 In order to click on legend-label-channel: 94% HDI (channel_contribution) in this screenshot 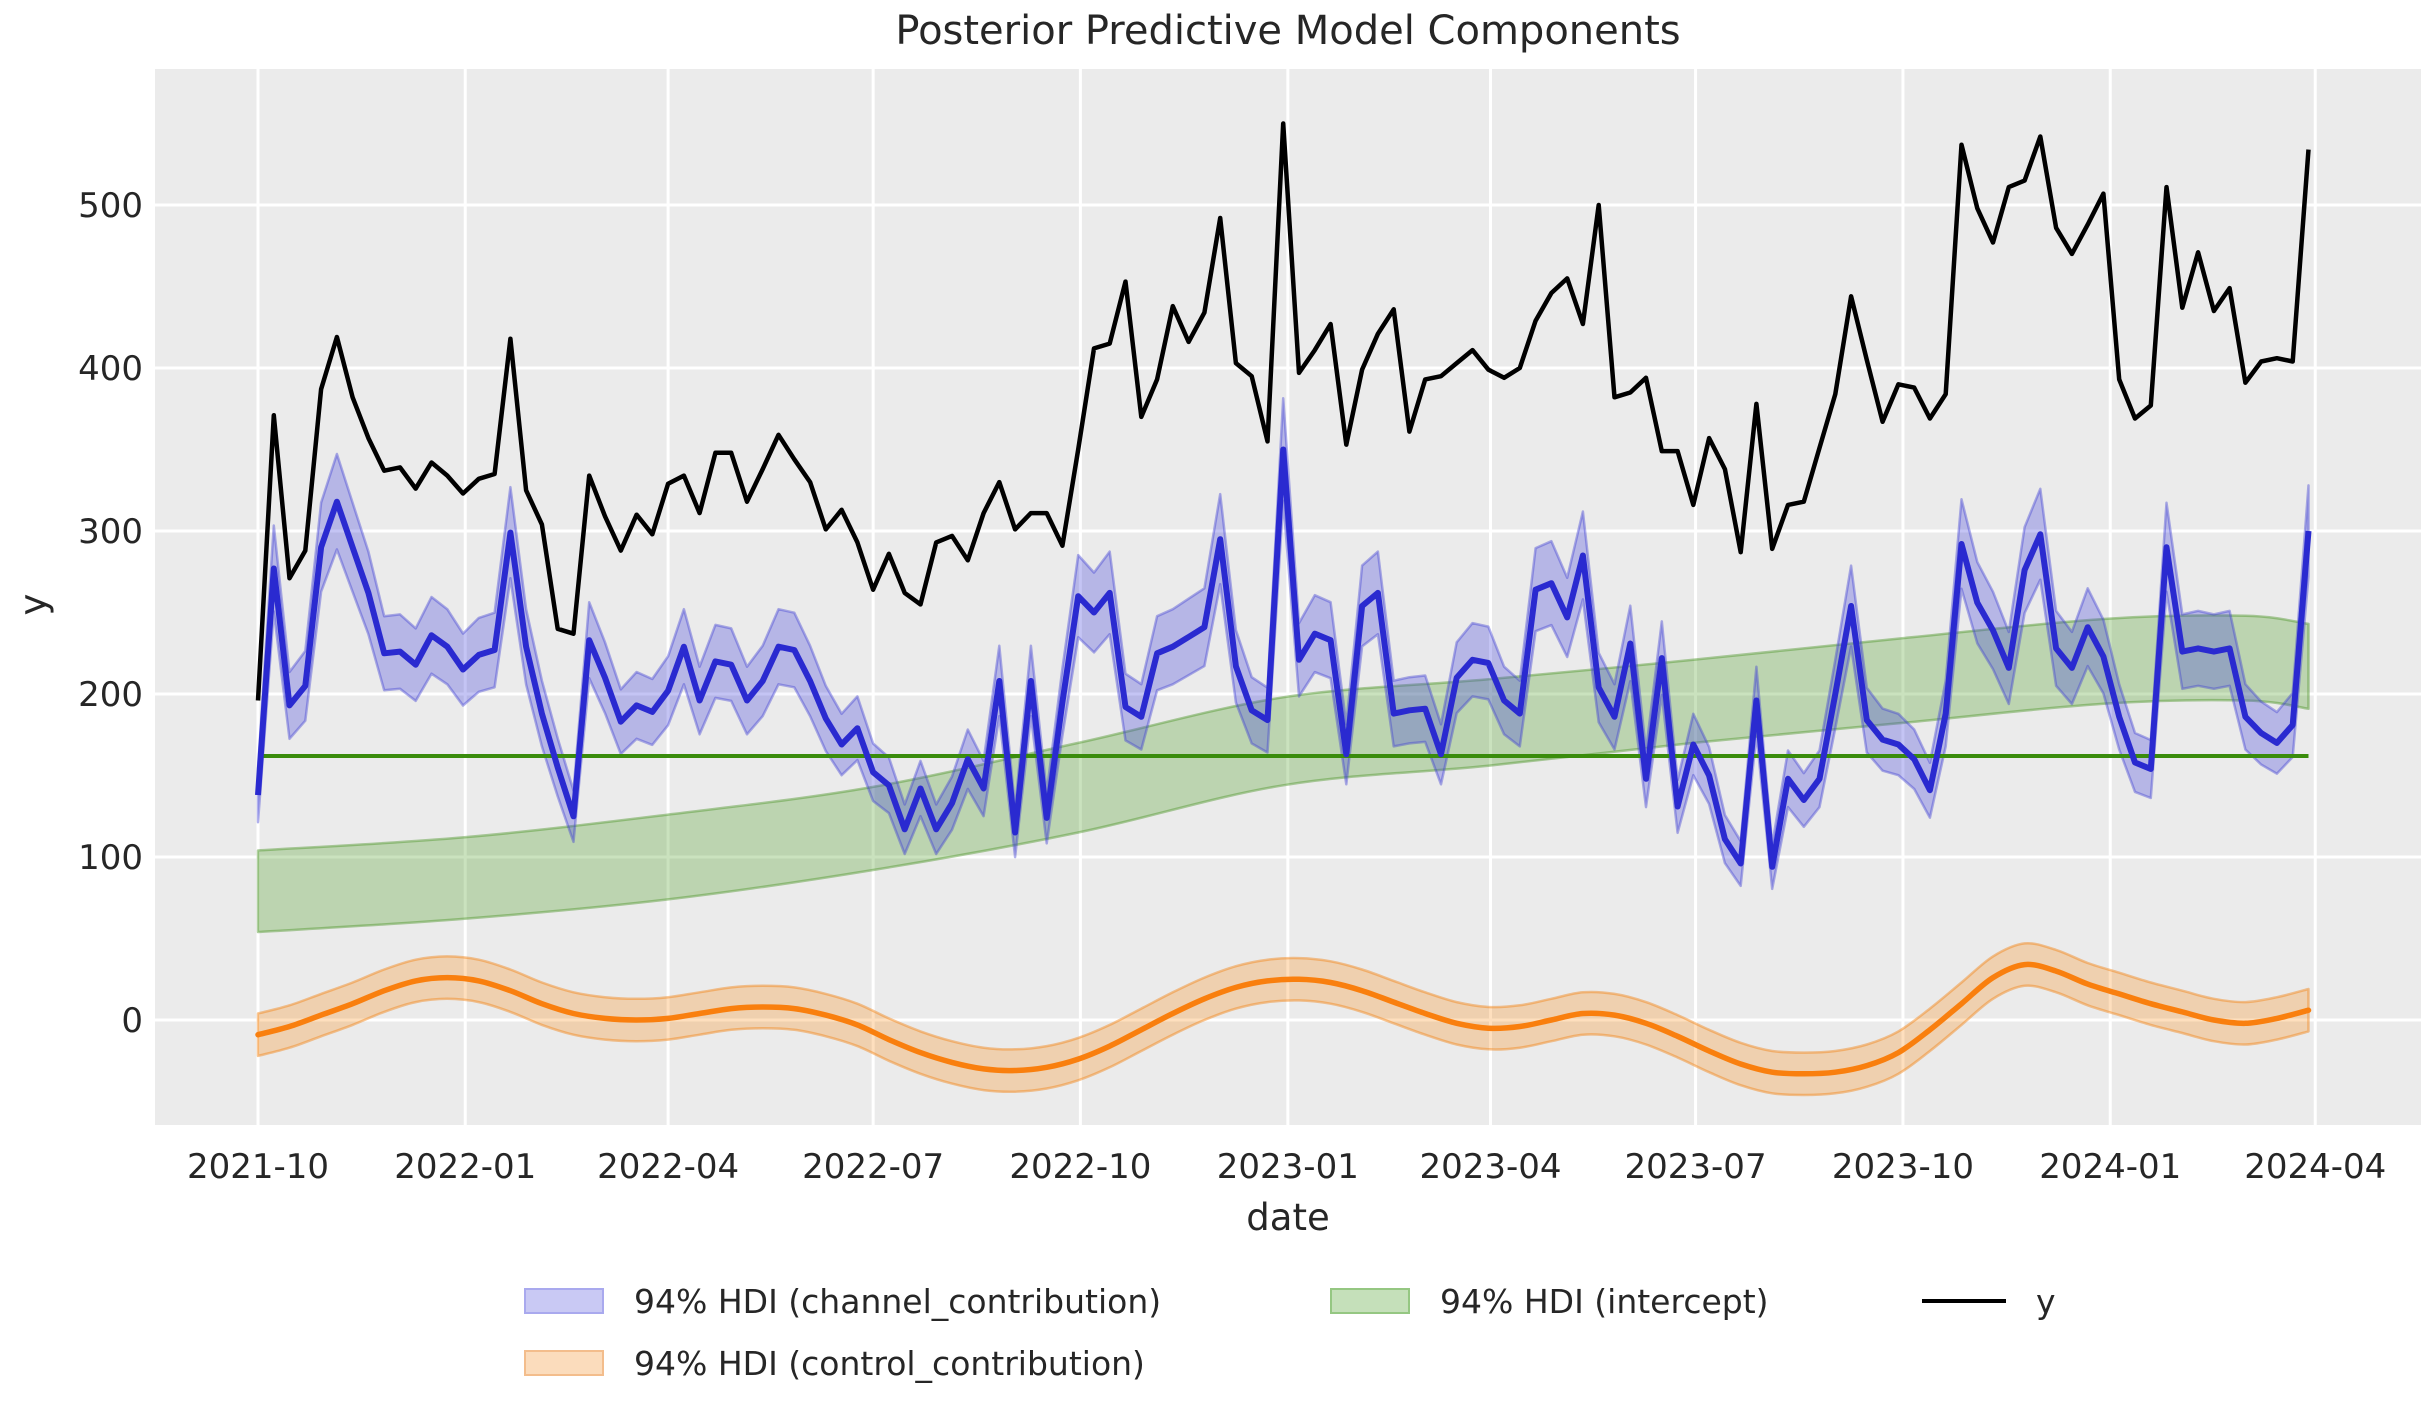, I will do `click(898, 1301)`.